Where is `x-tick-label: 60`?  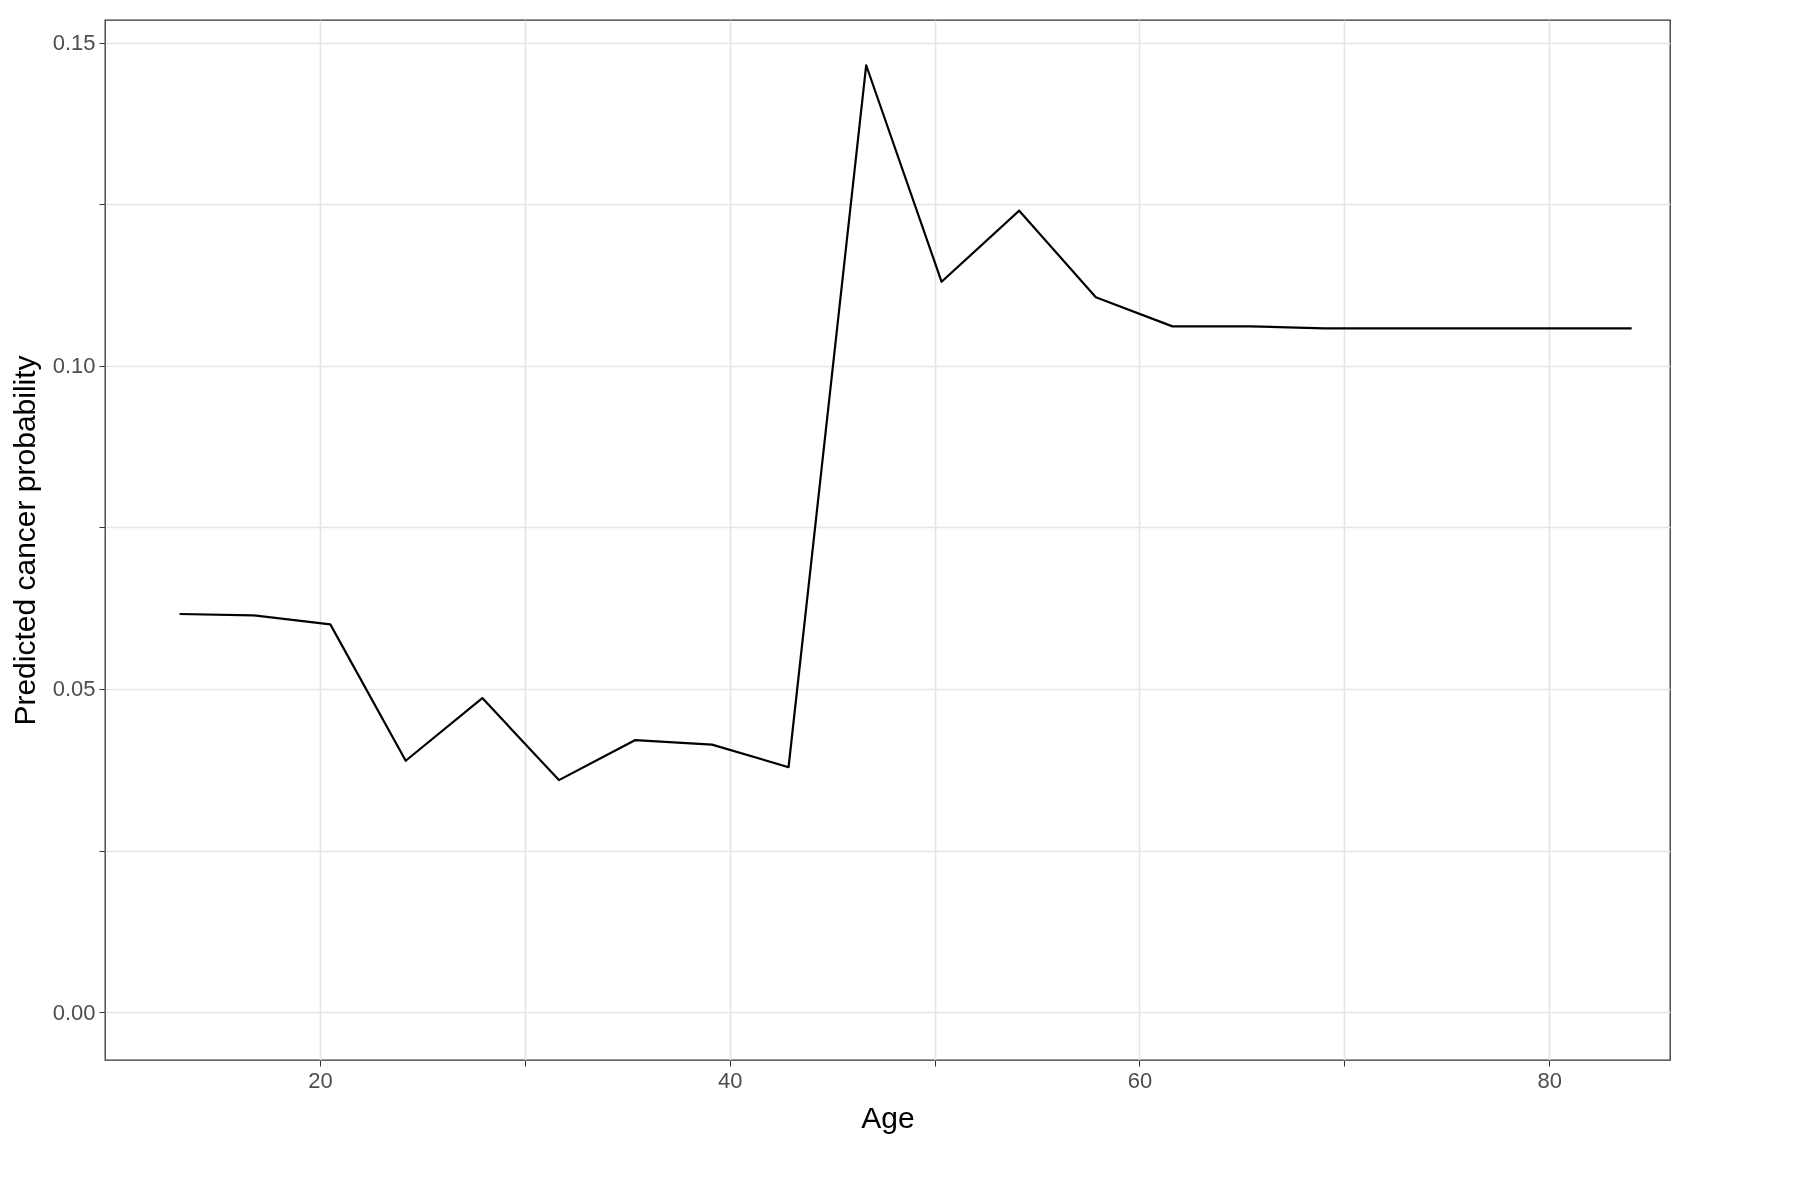
x-tick-label: 60 is located at coordinates (1140, 1080).